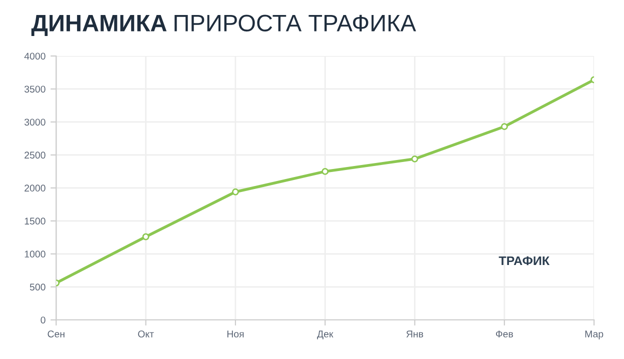  What do you see at coordinates (35, 254) in the screenshot?
I see `y-tick-label: 1000` at bounding box center [35, 254].